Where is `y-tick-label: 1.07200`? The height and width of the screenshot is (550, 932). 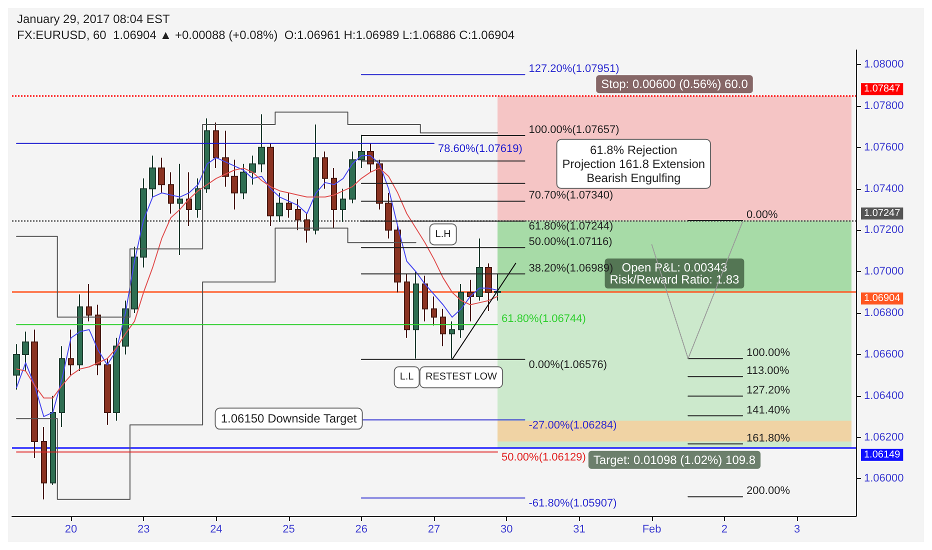 y-tick-label: 1.07200 is located at coordinates (884, 230).